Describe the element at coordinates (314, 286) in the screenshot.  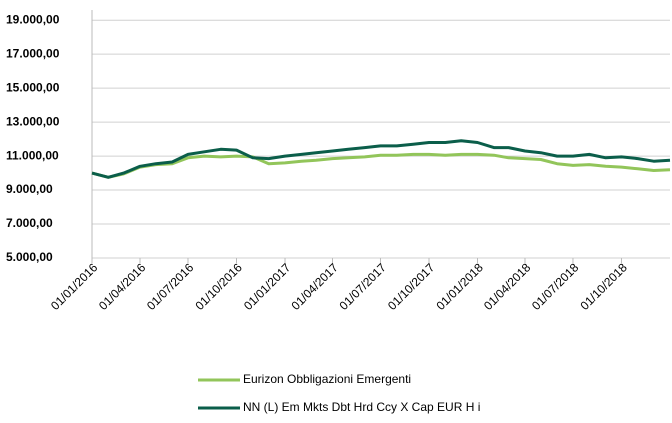
I see `x-tick-label: 01/04/2017` at that location.